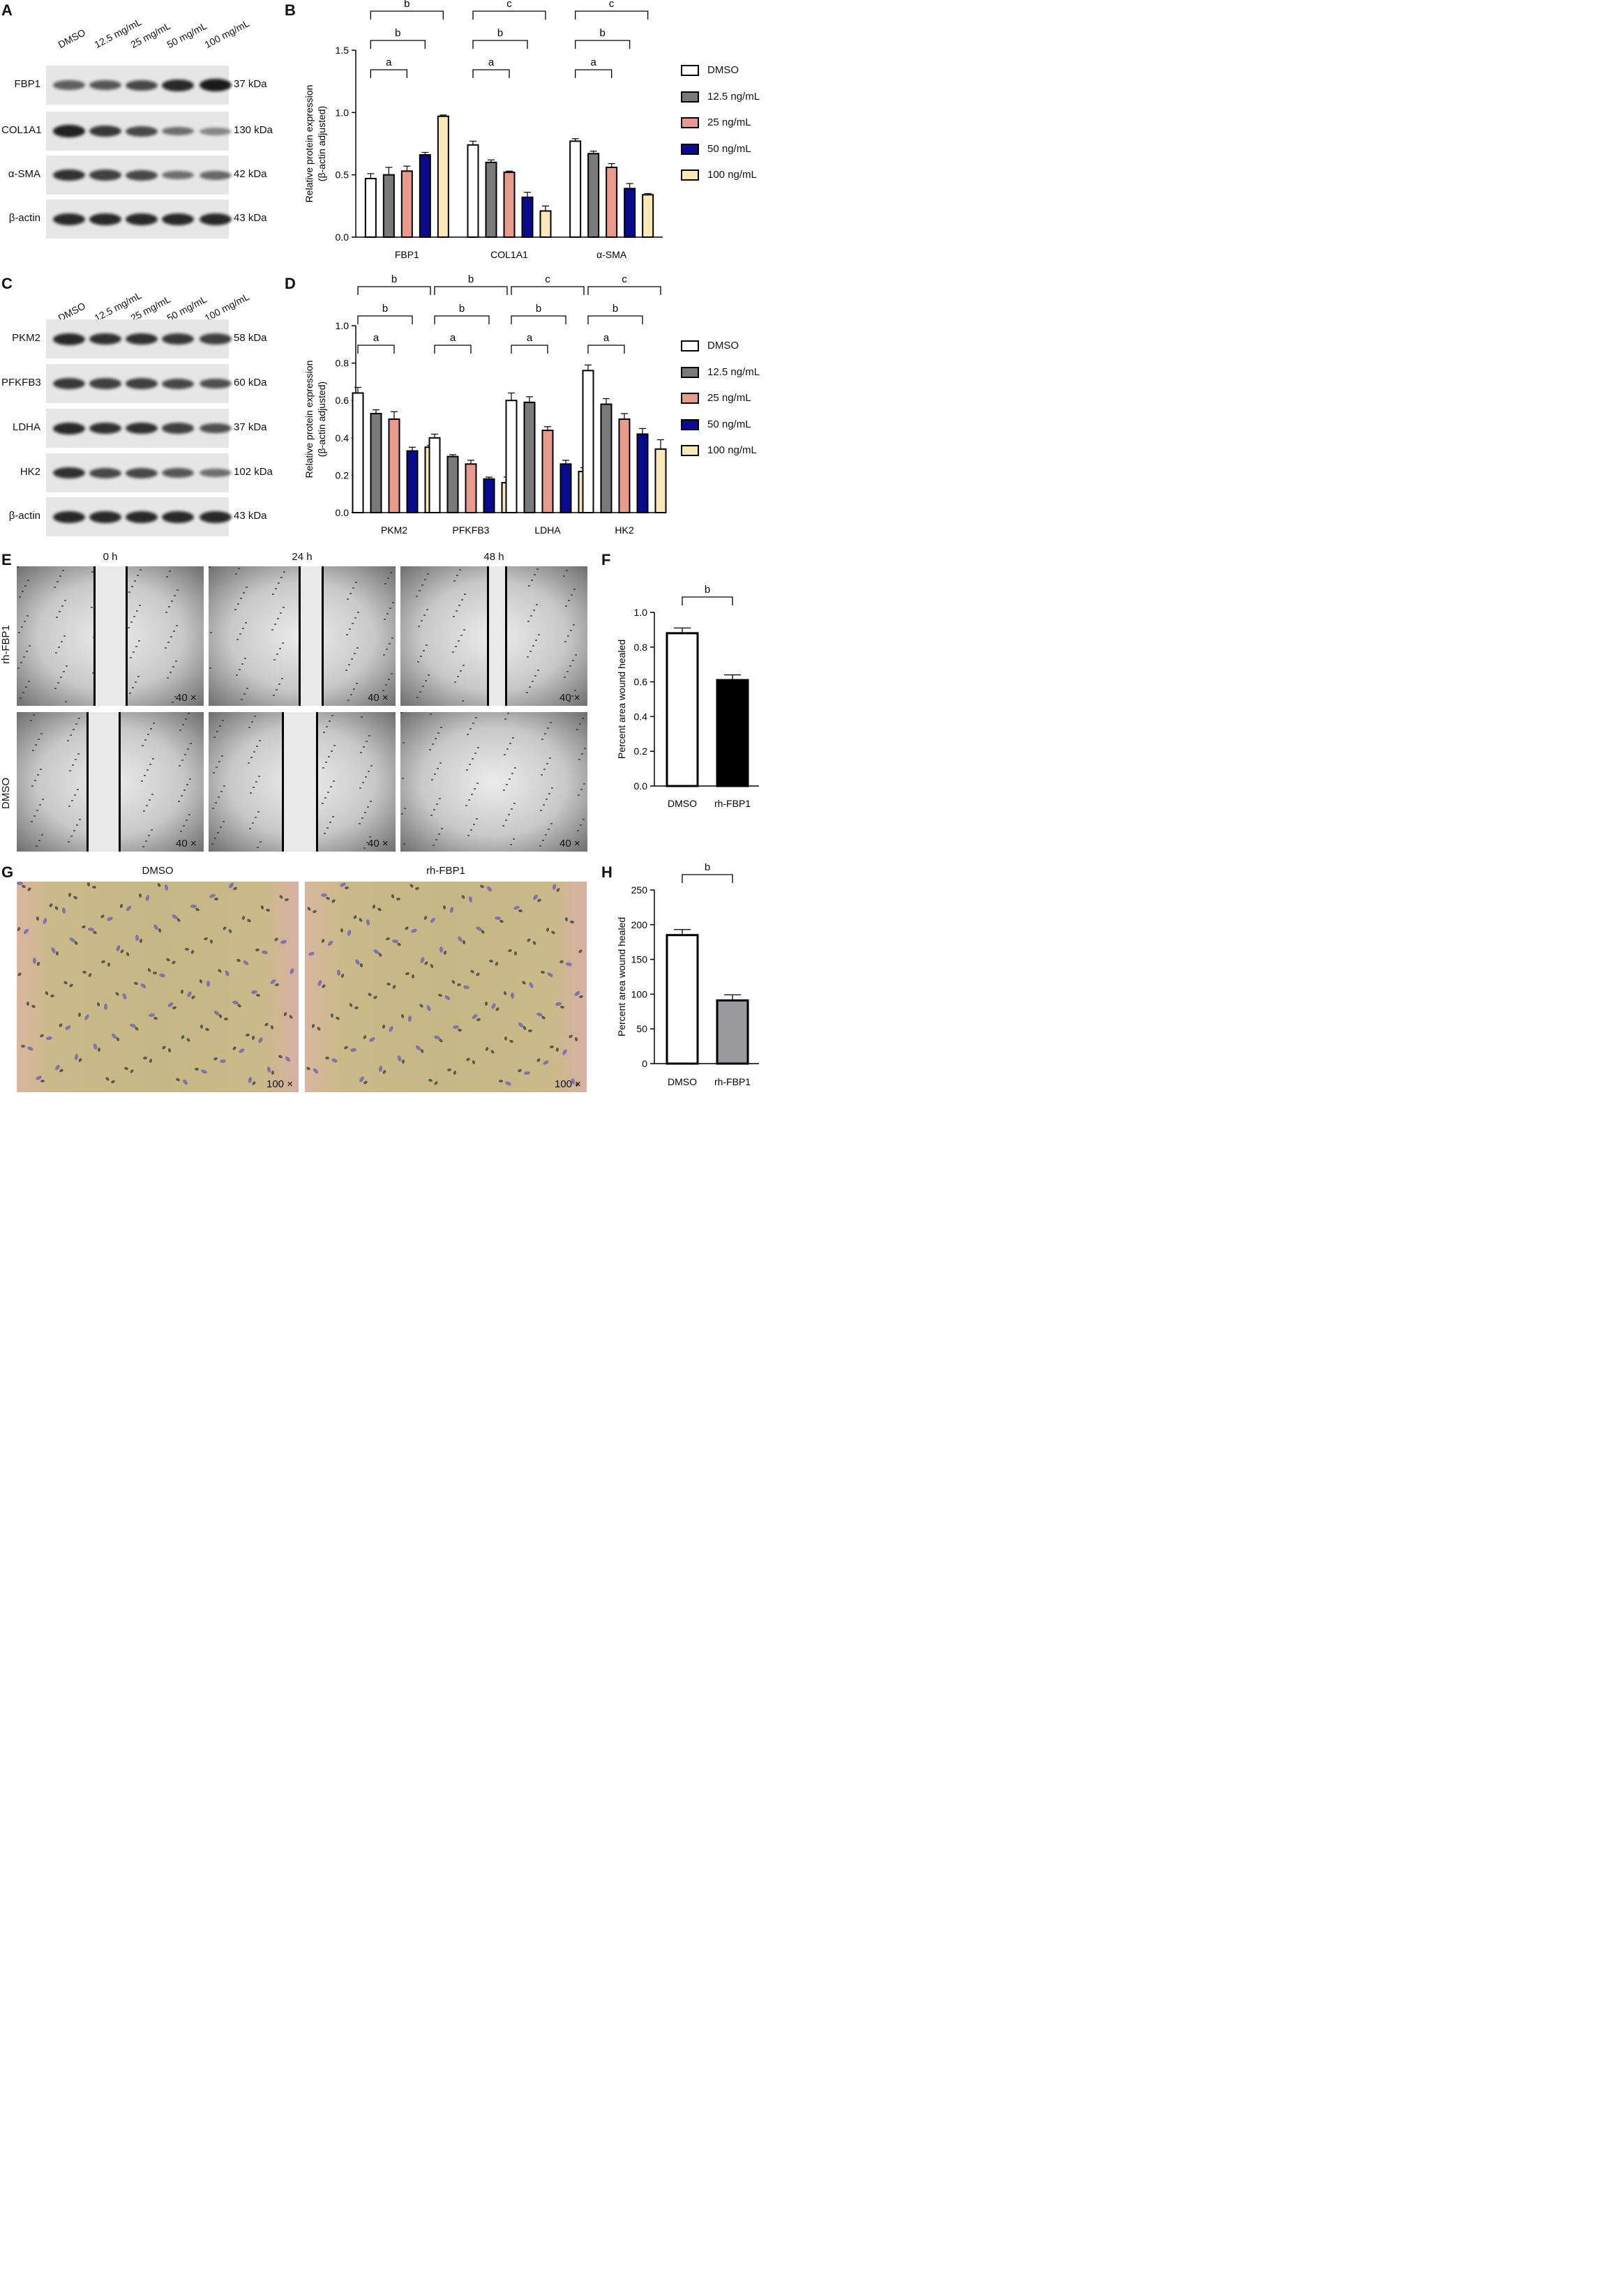 The image size is (1608, 2296). I want to click on category-label: PFKFB3, so click(471, 530).